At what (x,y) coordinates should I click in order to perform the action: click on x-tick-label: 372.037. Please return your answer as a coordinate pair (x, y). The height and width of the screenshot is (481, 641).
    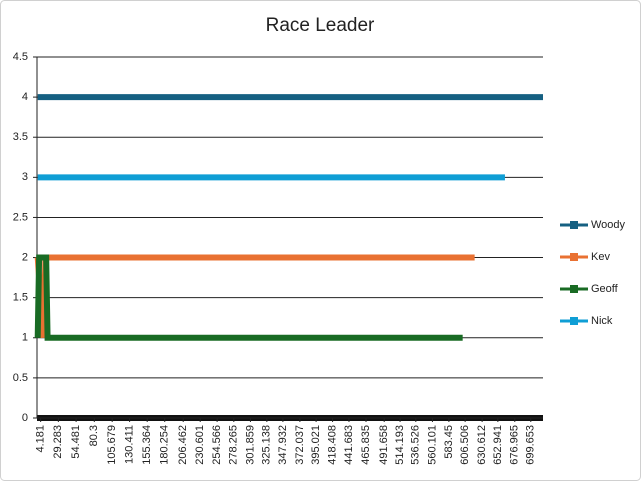
    Looking at the image, I should click on (300, 445).